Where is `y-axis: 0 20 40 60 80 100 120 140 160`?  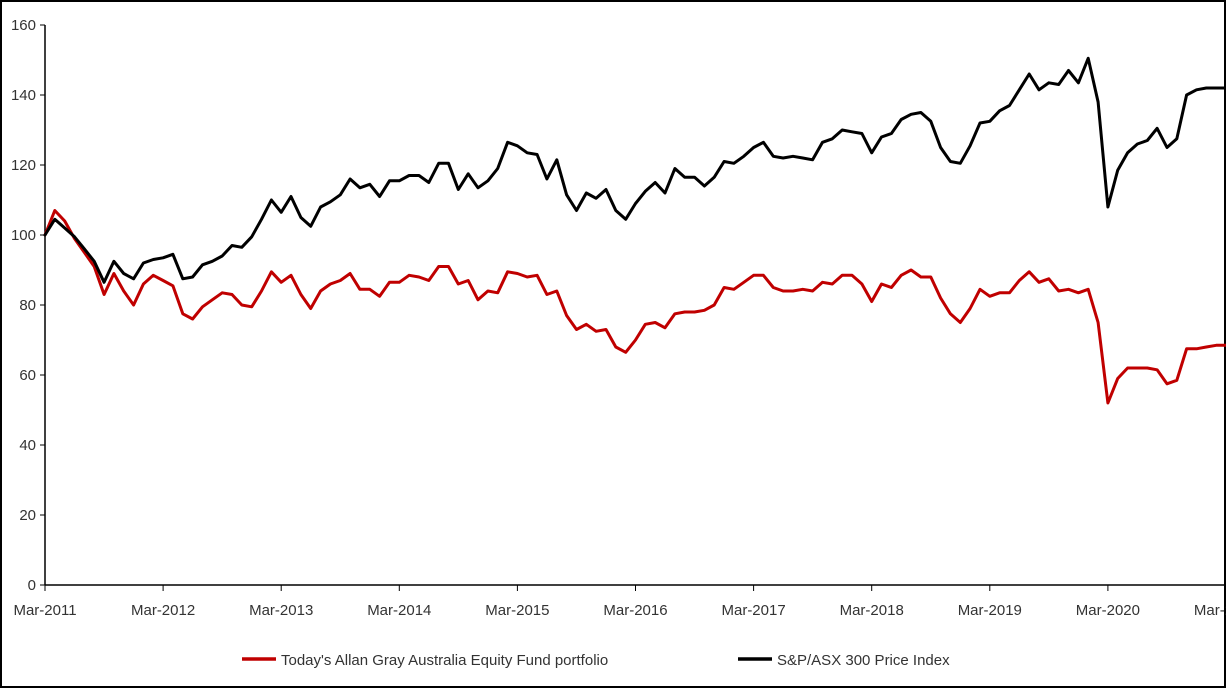 y-axis: 0 20 40 60 80 100 120 140 160 is located at coordinates (28, 305).